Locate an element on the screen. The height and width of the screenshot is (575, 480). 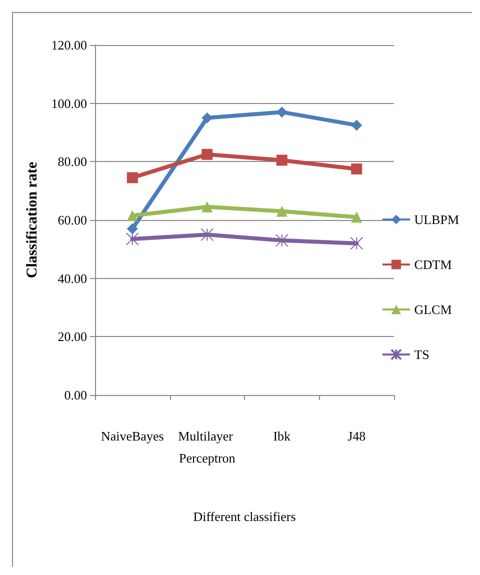
x-tick-label: J48 is located at coordinates (357, 436).